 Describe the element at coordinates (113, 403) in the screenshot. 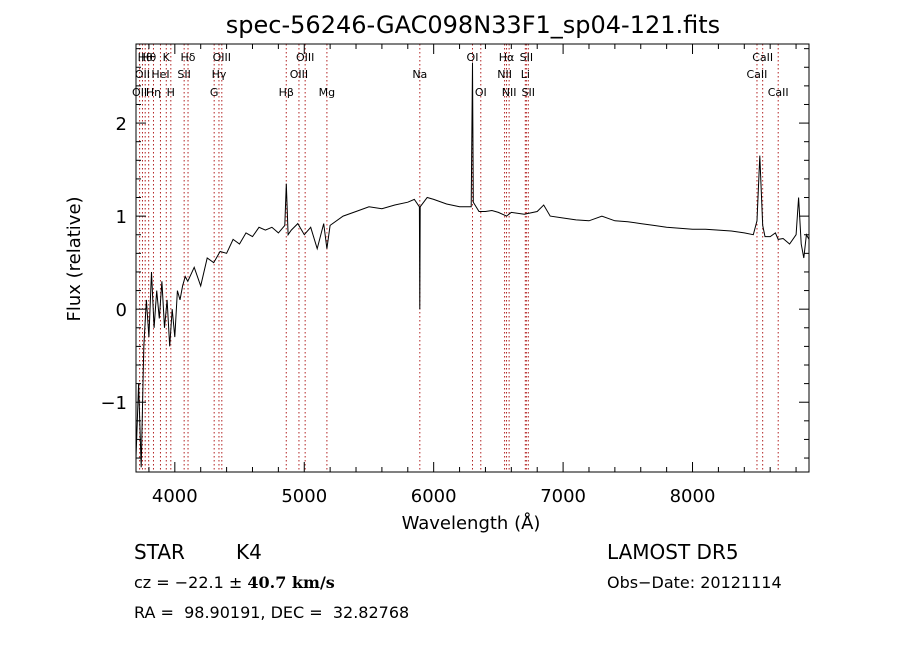

I see `y-tick-label: −1` at that location.